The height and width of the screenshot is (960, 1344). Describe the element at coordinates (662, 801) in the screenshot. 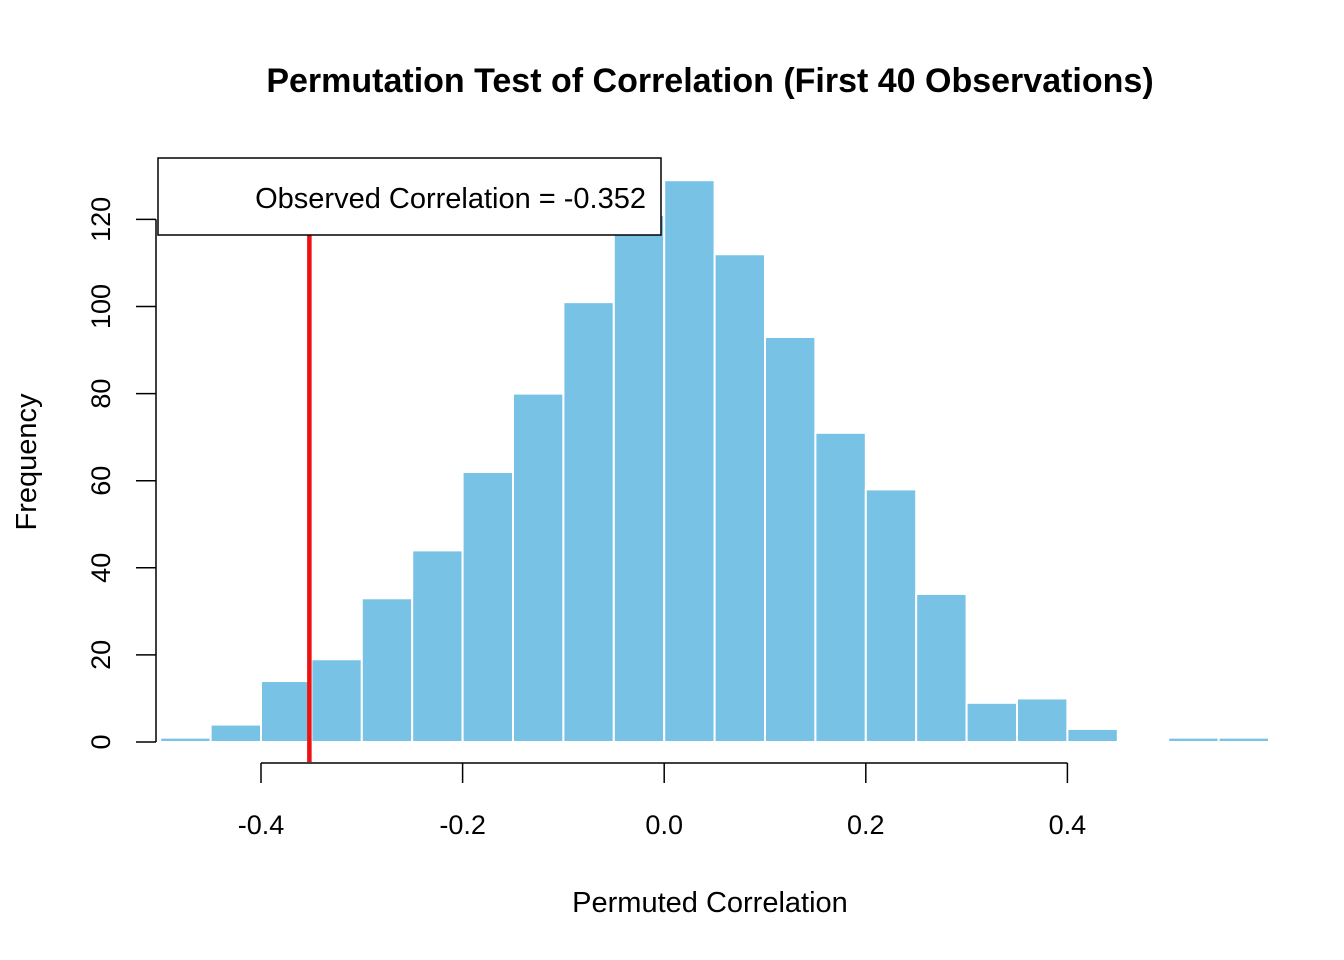

I see `x-axis: -0.4 -0.2 0.0 0.2 0.4` at that location.